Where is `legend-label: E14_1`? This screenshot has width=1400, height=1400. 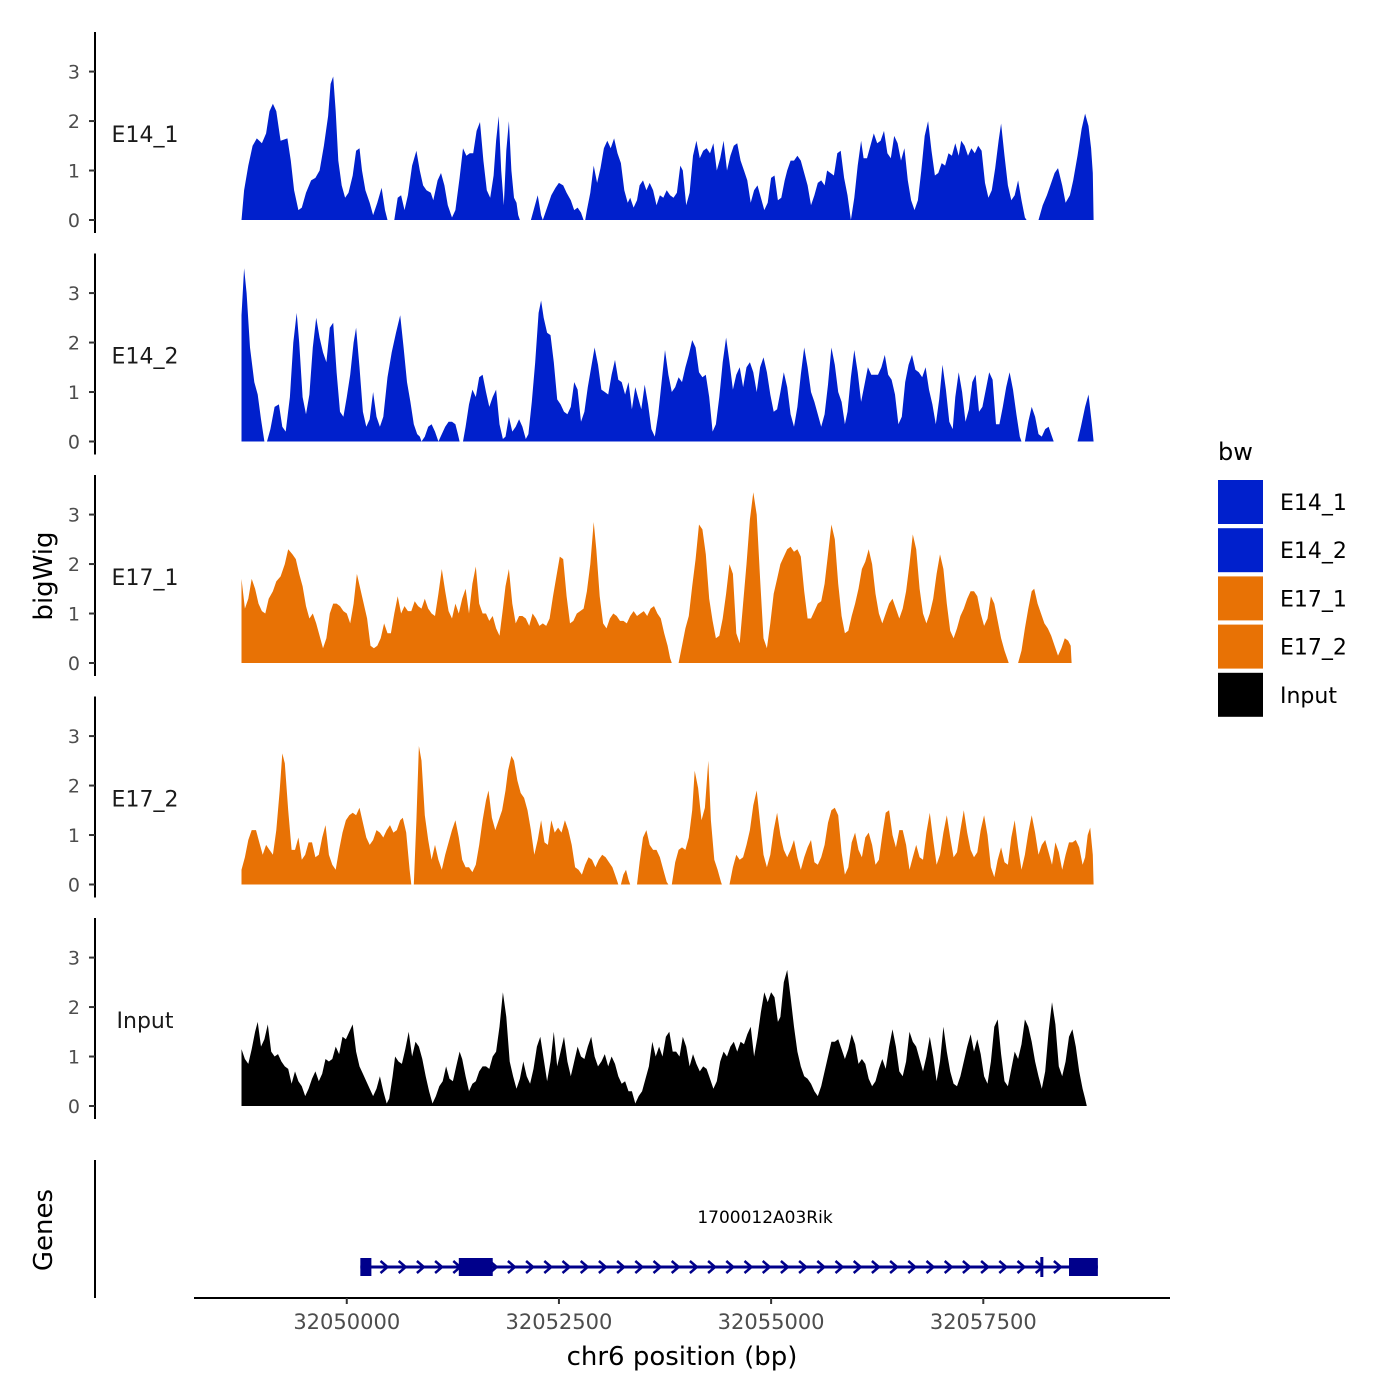 legend-label: E14_1 is located at coordinates (1313, 503).